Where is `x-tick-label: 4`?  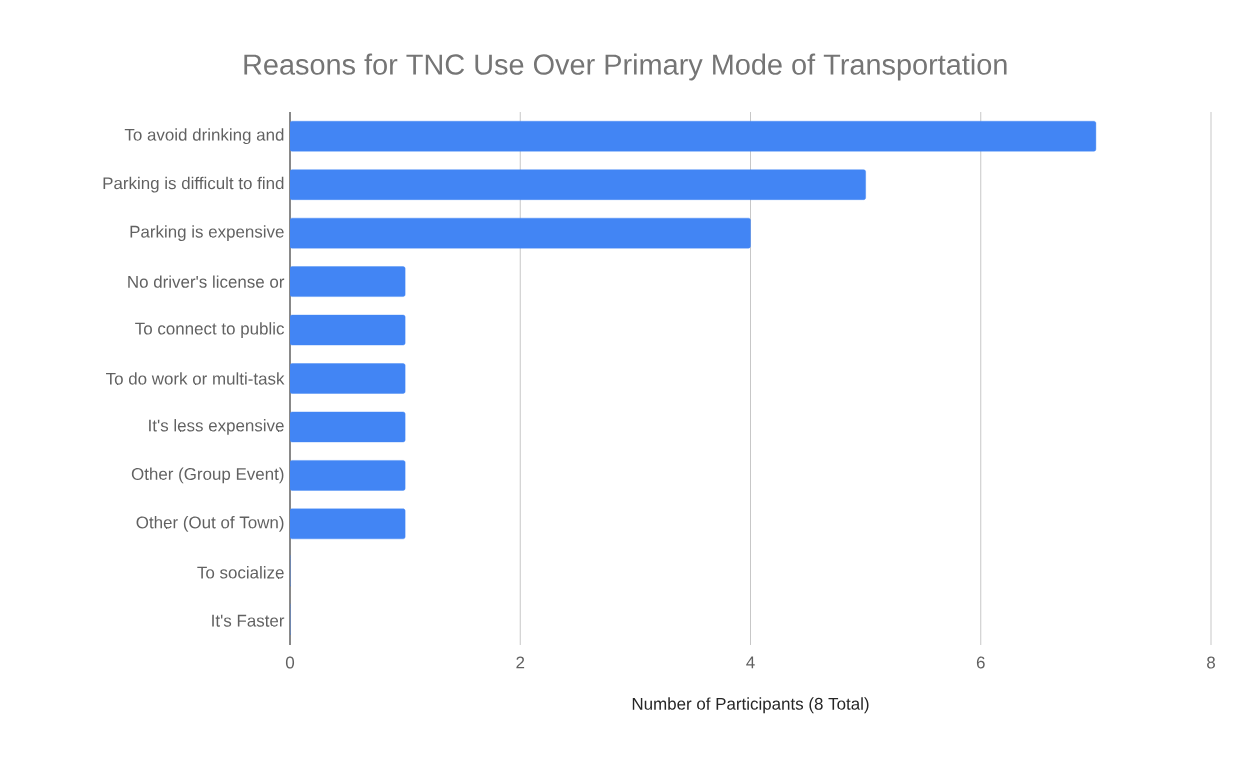
x-tick-label: 4 is located at coordinates (750, 662).